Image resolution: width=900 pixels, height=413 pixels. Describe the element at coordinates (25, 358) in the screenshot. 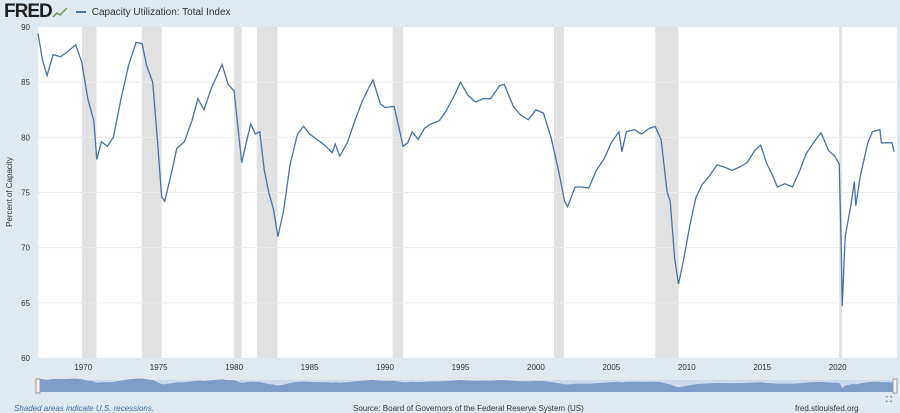

I see `y-tick-label: 60` at that location.